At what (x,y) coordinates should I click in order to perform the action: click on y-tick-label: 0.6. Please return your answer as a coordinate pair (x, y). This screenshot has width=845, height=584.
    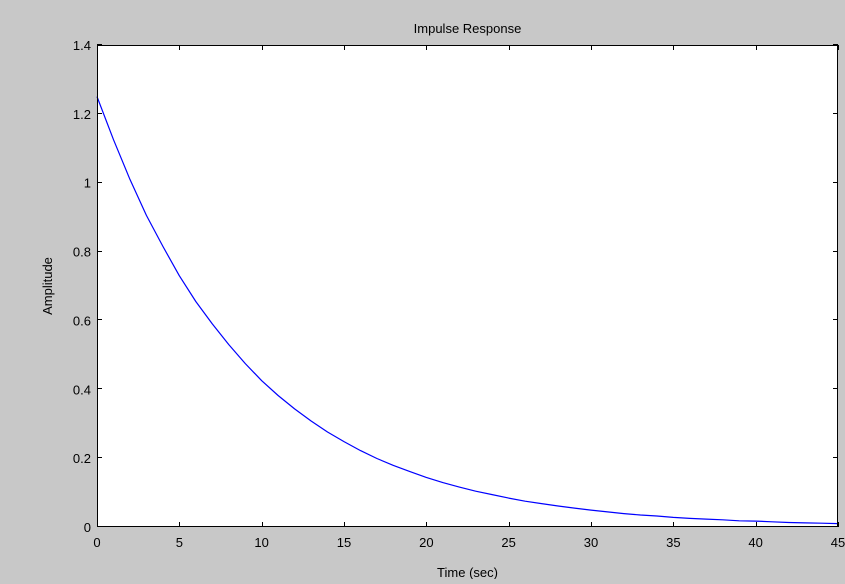
    Looking at the image, I should click on (82, 320).